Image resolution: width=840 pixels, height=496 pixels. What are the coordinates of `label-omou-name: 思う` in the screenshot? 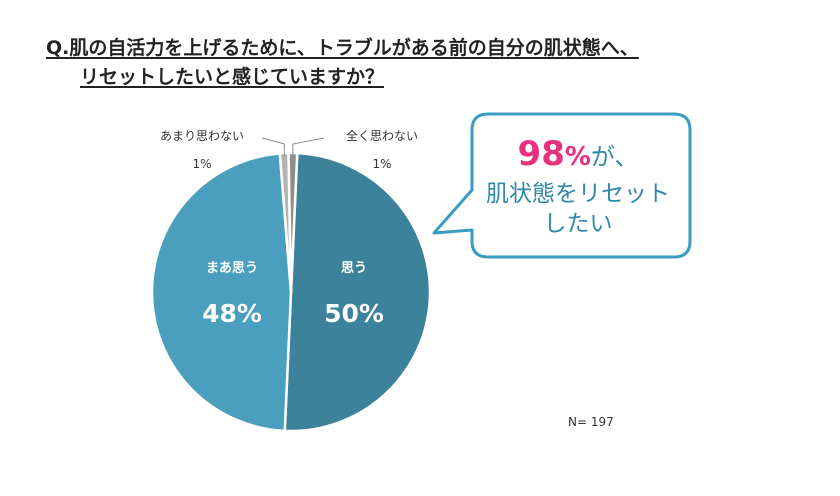 It's located at (354, 268).